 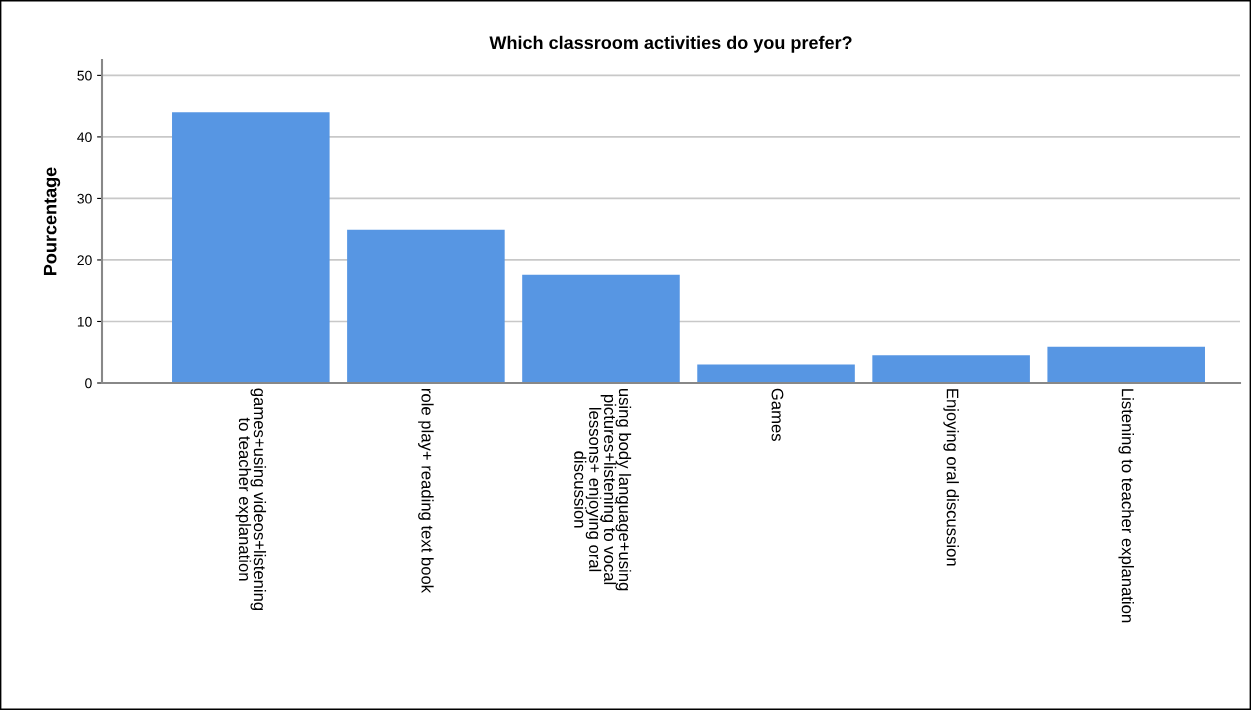 I want to click on x-tick-label: role play+ reading text book, so click(x=426, y=491).